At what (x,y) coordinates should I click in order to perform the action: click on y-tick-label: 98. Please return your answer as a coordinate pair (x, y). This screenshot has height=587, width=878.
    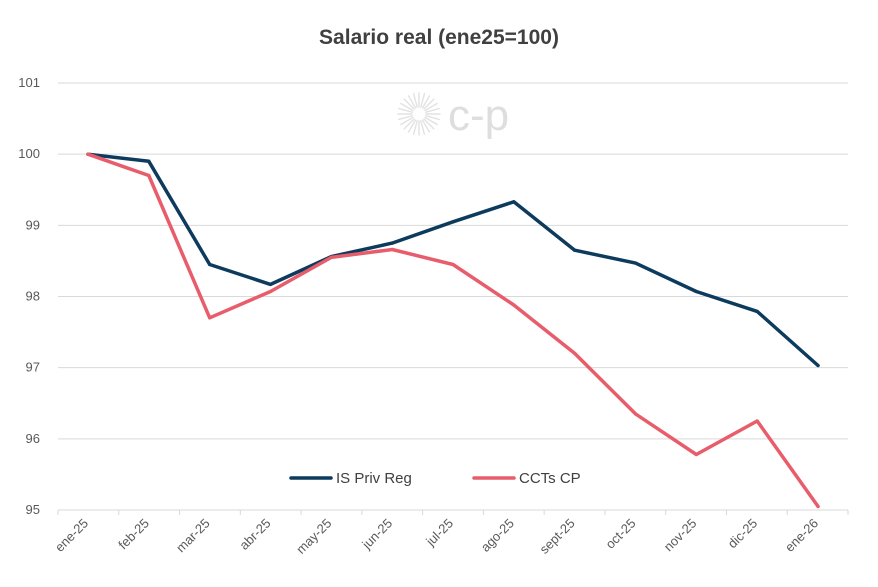
    Looking at the image, I should click on (33, 296).